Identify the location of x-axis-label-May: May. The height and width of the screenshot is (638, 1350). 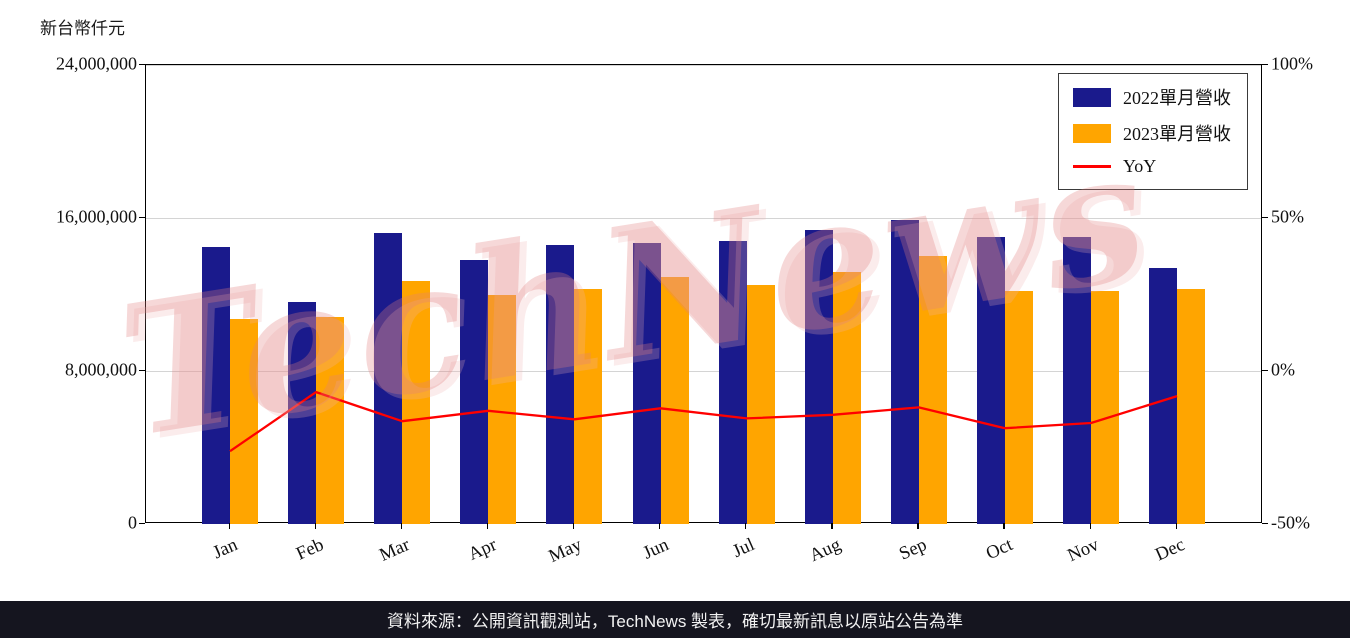
(566, 551).